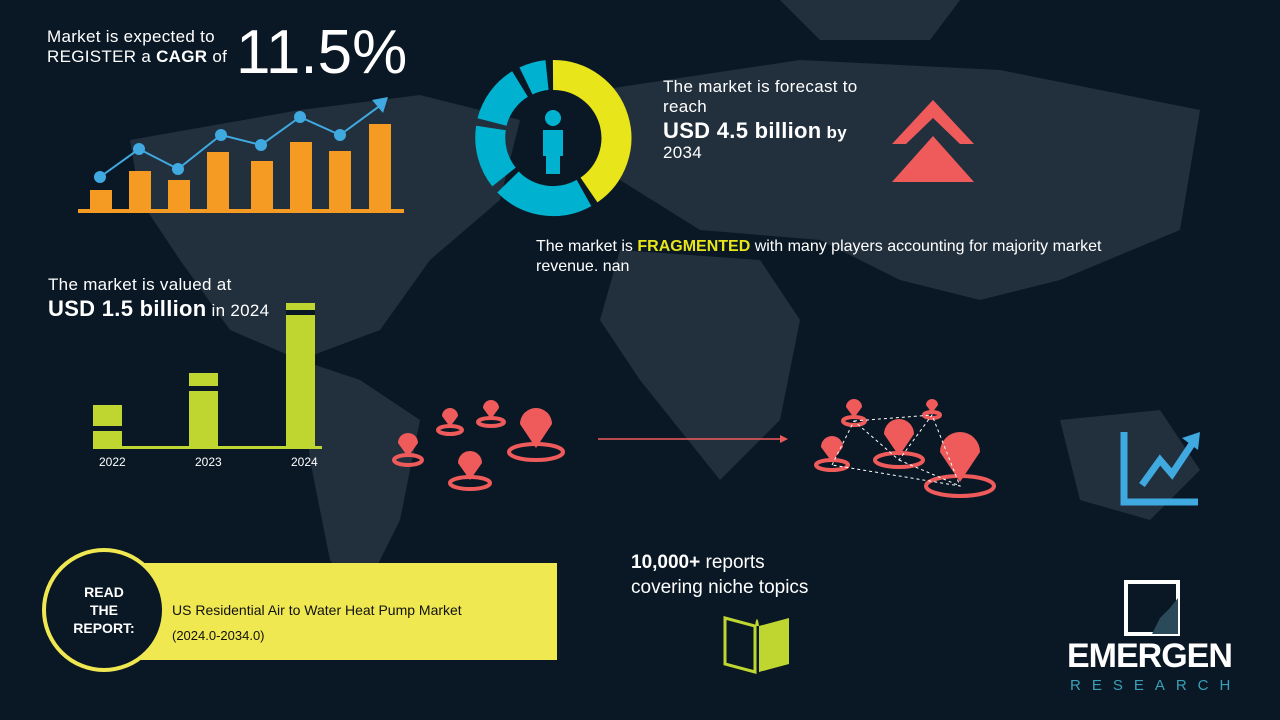  Describe the element at coordinates (304, 462) in the screenshot. I see `year-label: 2024` at that location.